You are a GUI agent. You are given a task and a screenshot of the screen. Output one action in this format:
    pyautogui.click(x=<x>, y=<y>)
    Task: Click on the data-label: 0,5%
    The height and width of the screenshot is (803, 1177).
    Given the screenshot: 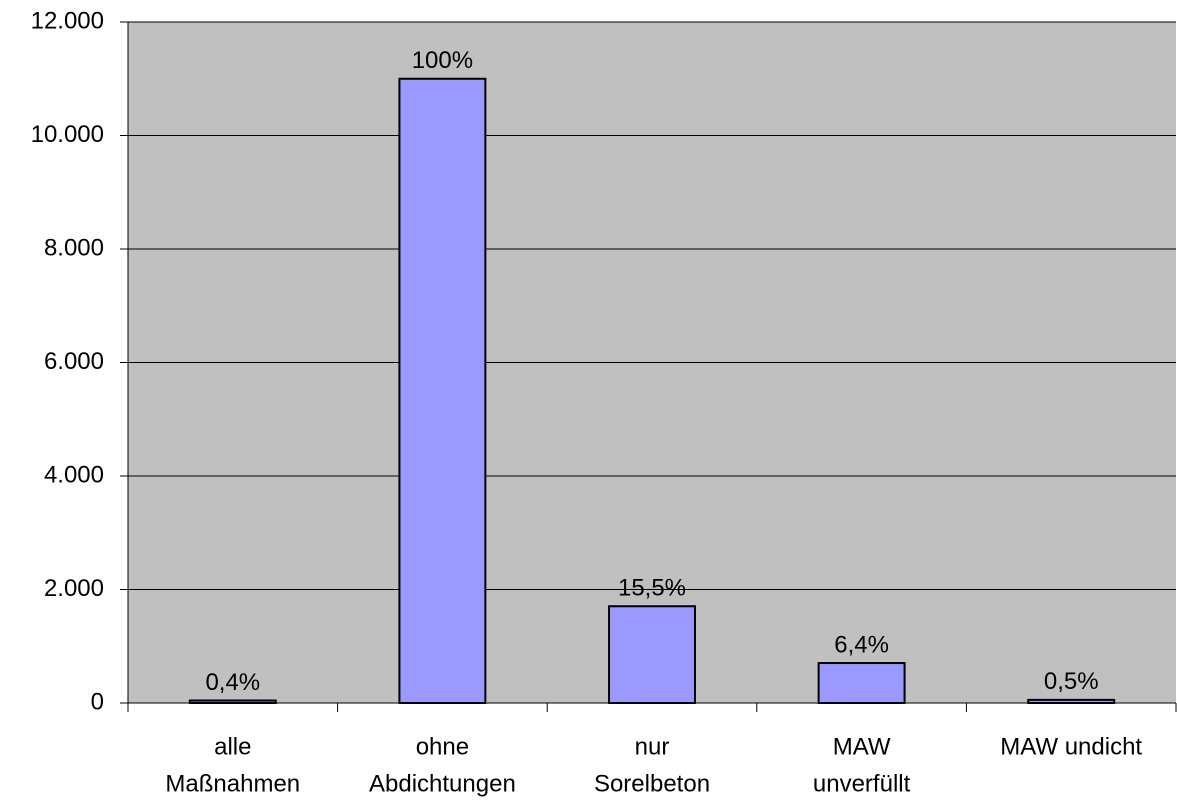 What is the action you would take?
    pyautogui.click(x=1071, y=681)
    